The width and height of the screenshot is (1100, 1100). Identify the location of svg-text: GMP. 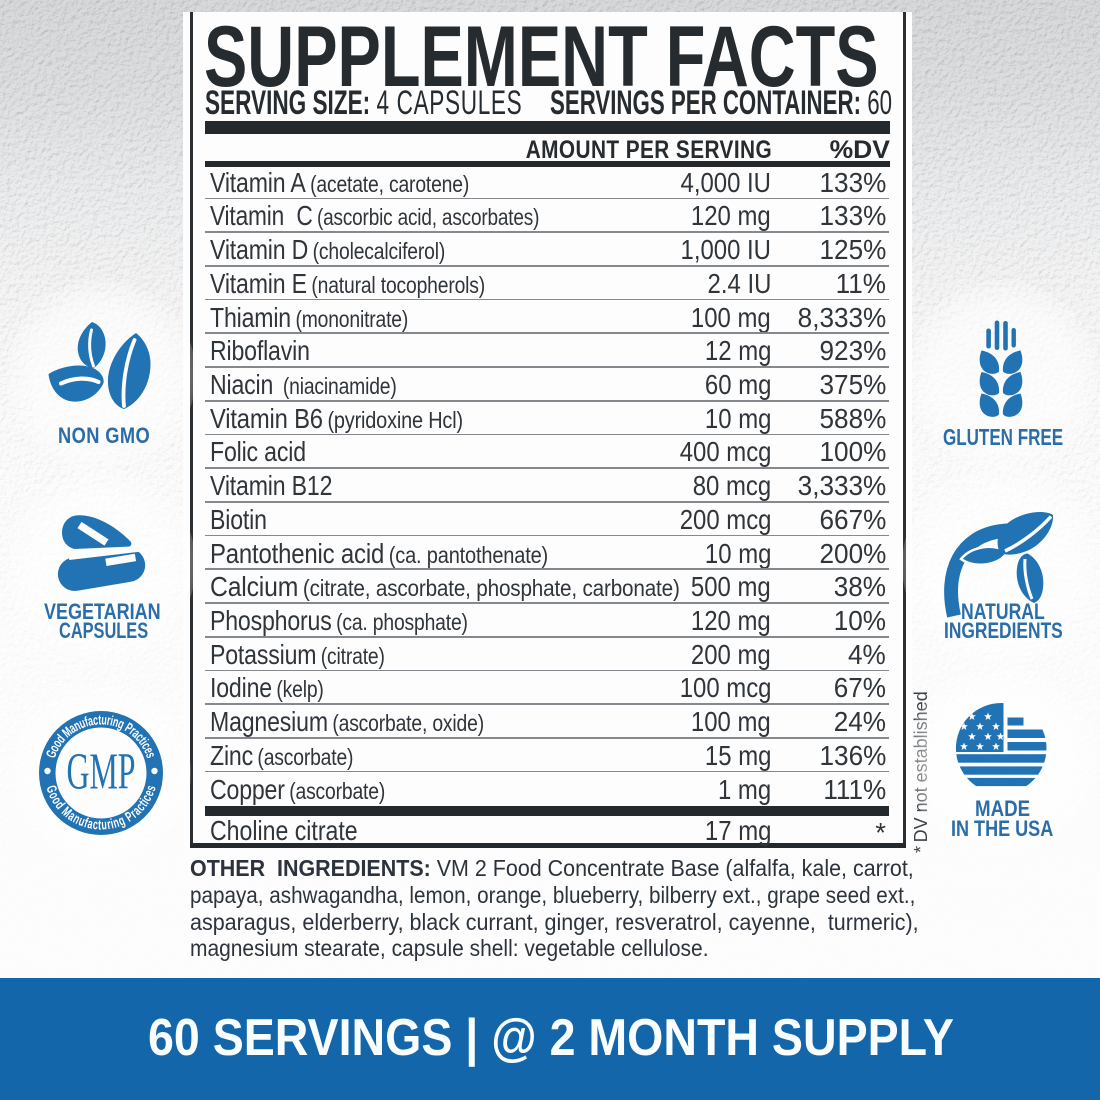
(101, 772).